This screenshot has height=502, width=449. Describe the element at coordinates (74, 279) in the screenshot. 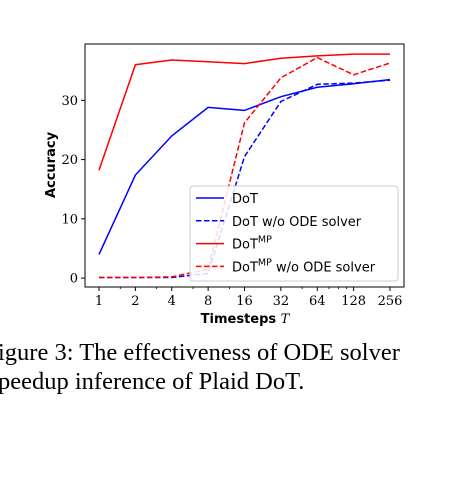

I see `y-tick-label: 0` at that location.